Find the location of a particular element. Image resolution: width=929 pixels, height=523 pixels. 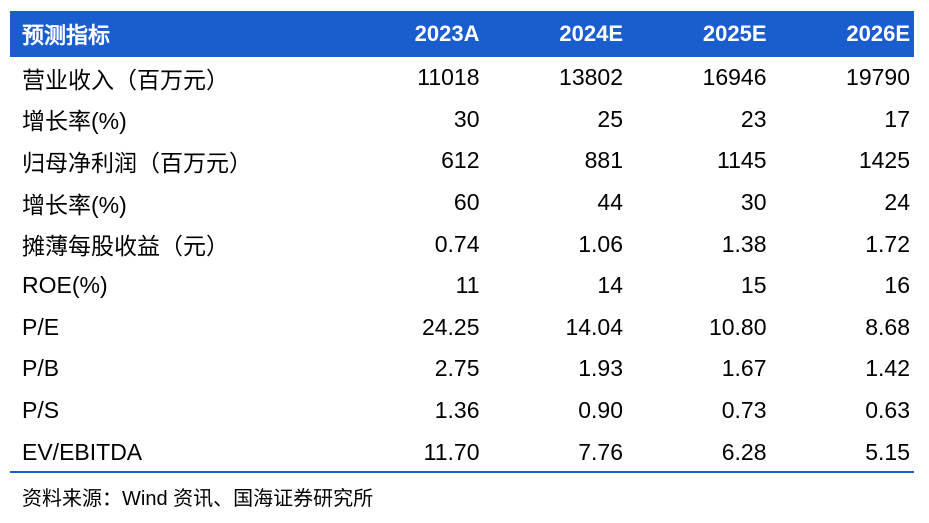

table-cell: 44 is located at coordinates (610, 202).